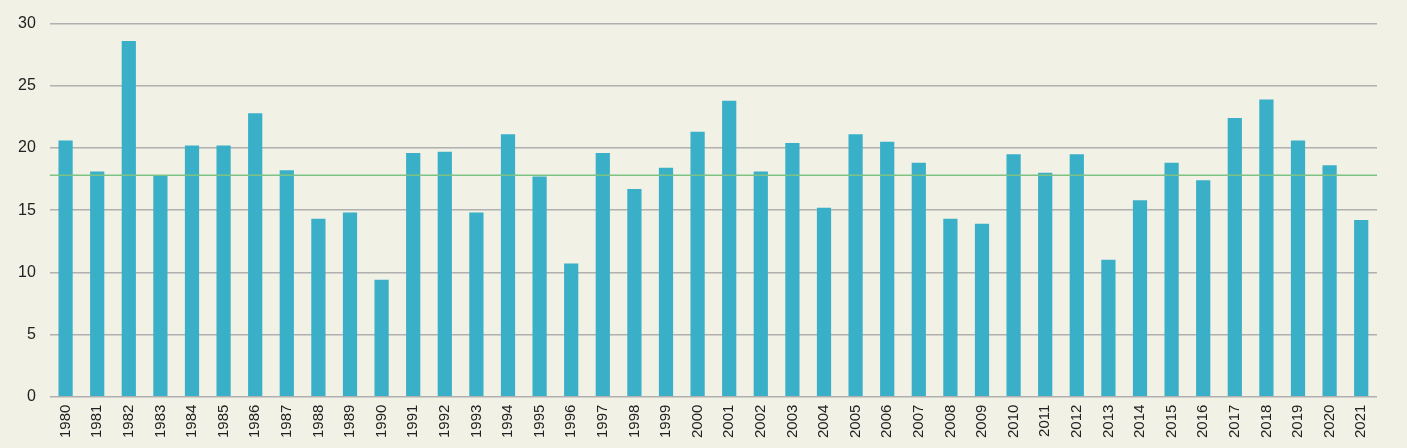  Describe the element at coordinates (886, 421) in the screenshot. I see `x-tick-label: 2006` at that location.